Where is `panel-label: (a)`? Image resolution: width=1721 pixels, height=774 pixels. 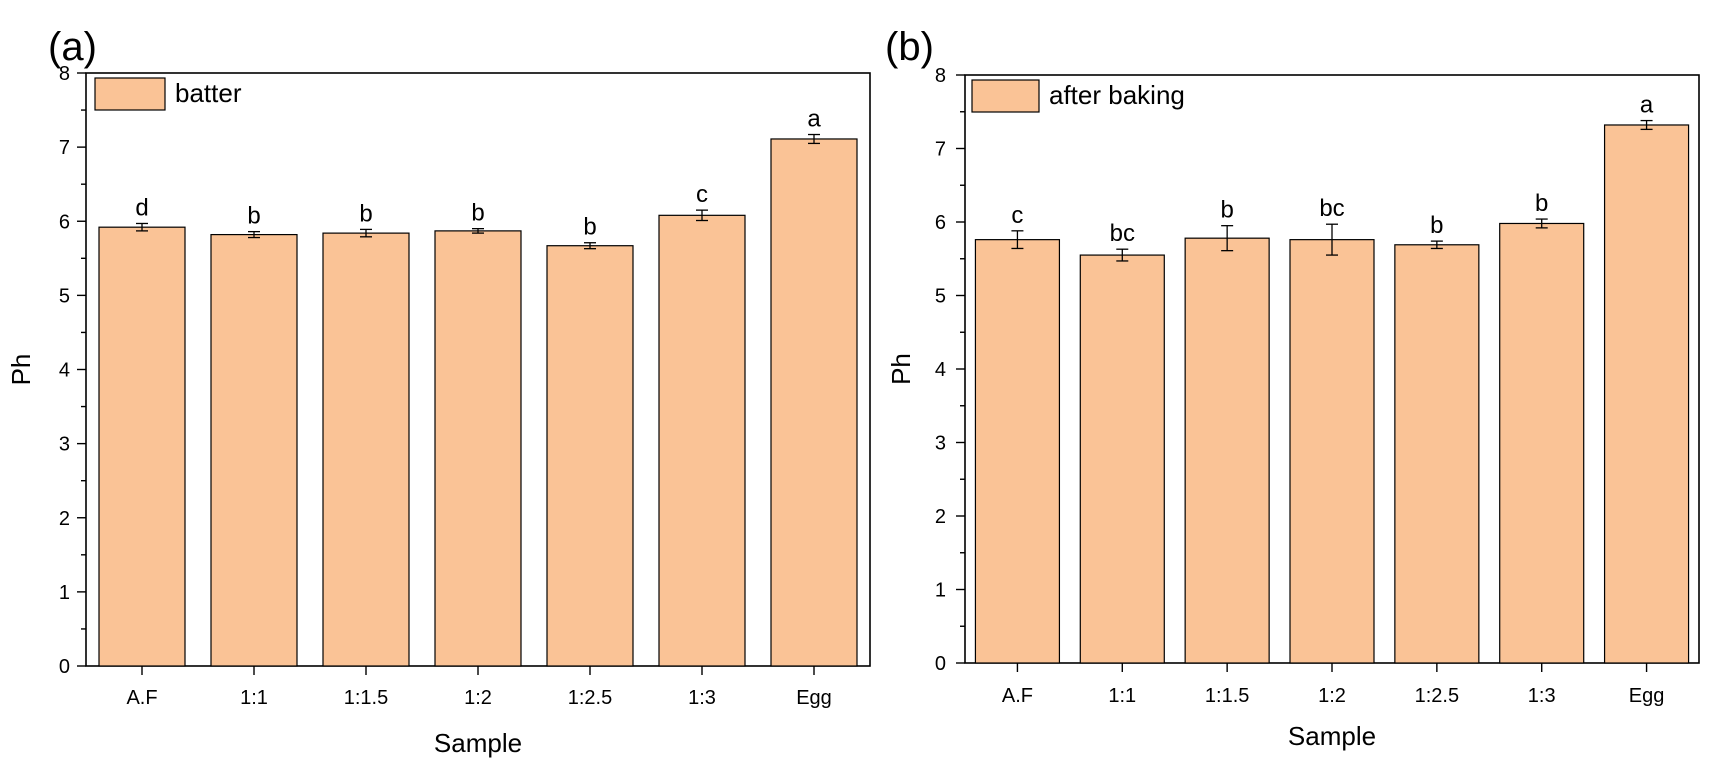
panel-label: (a) is located at coordinates (72, 47).